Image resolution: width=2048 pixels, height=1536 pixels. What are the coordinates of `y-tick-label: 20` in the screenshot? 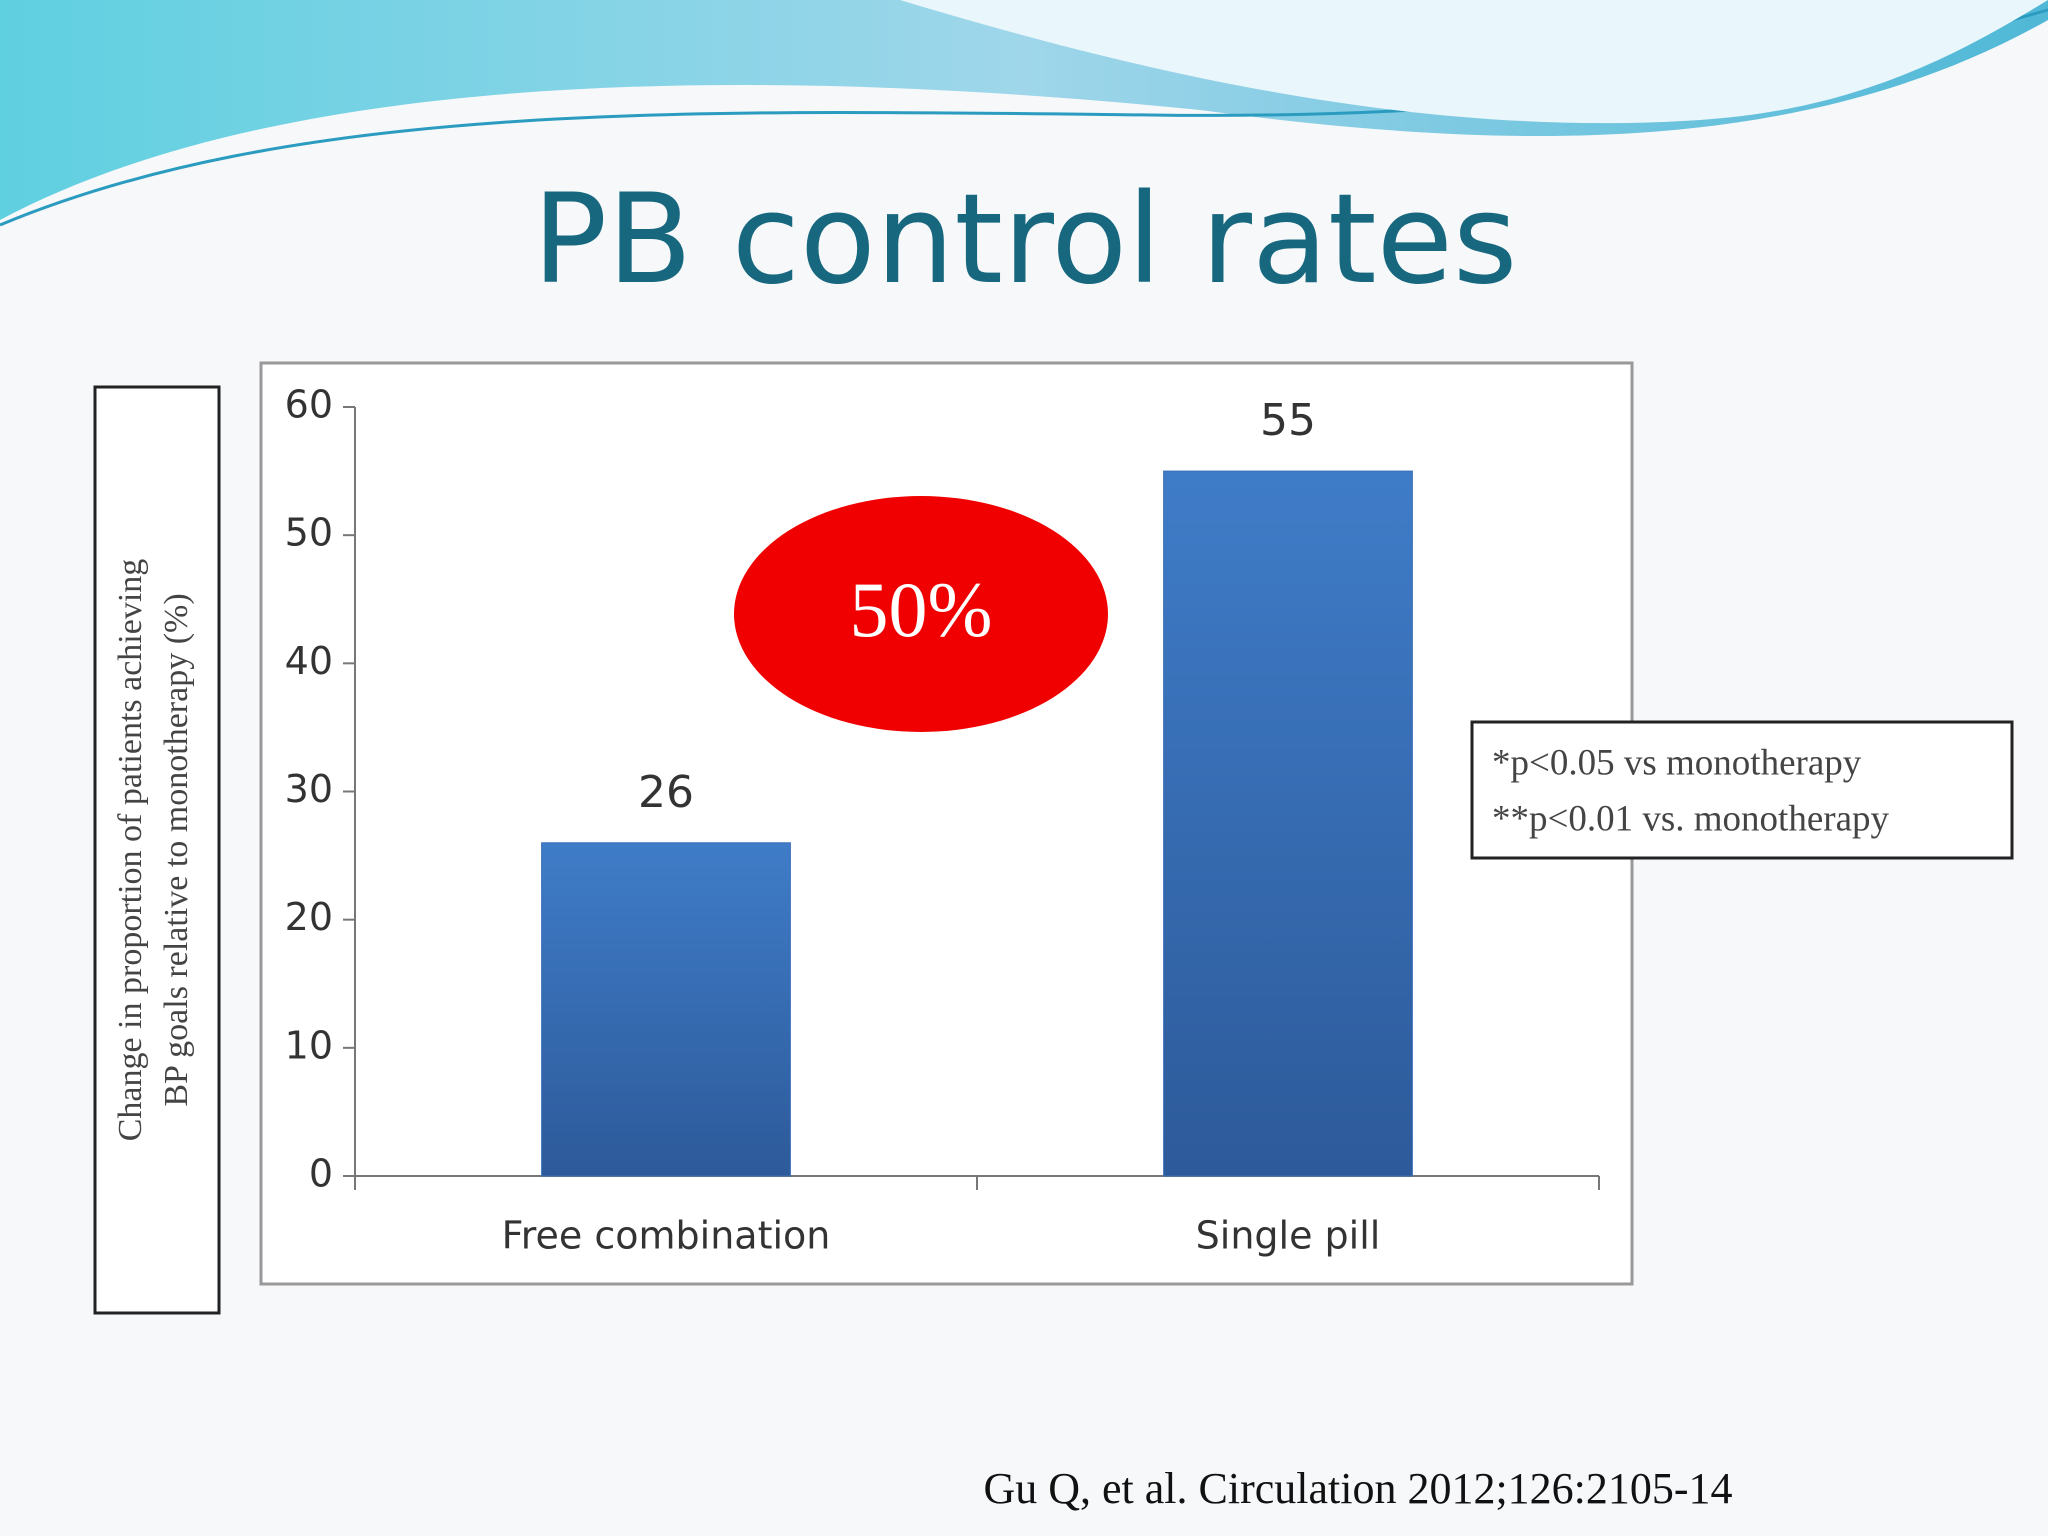 It's located at (309, 917).